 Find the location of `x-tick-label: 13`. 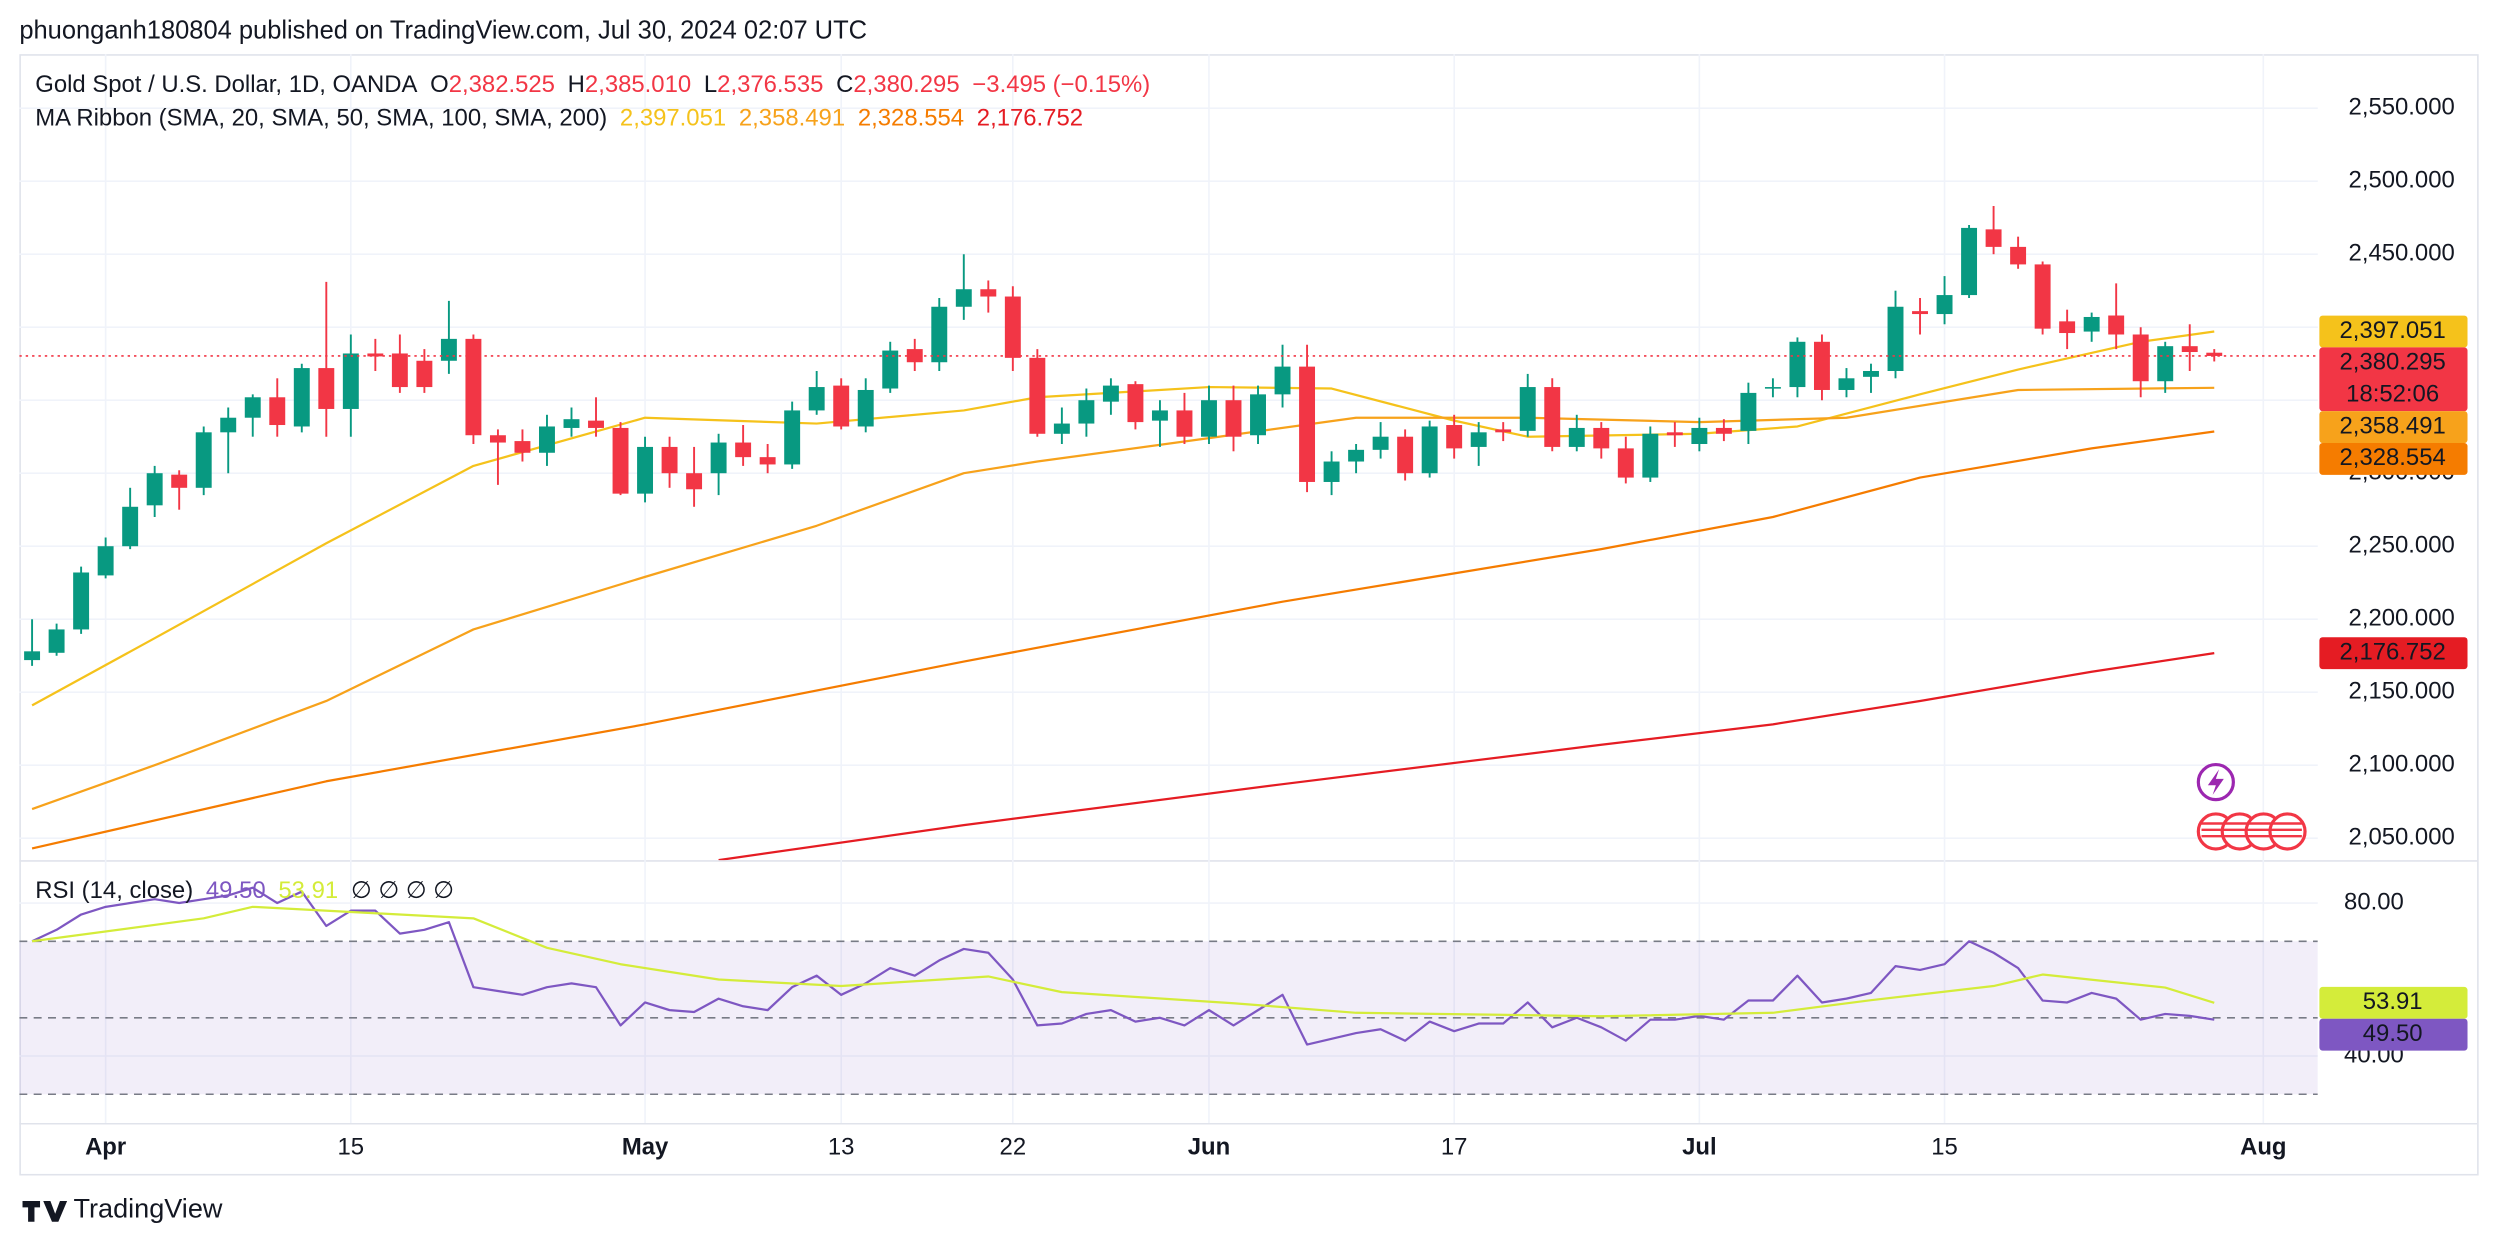

x-tick-label: 13 is located at coordinates (841, 1147).